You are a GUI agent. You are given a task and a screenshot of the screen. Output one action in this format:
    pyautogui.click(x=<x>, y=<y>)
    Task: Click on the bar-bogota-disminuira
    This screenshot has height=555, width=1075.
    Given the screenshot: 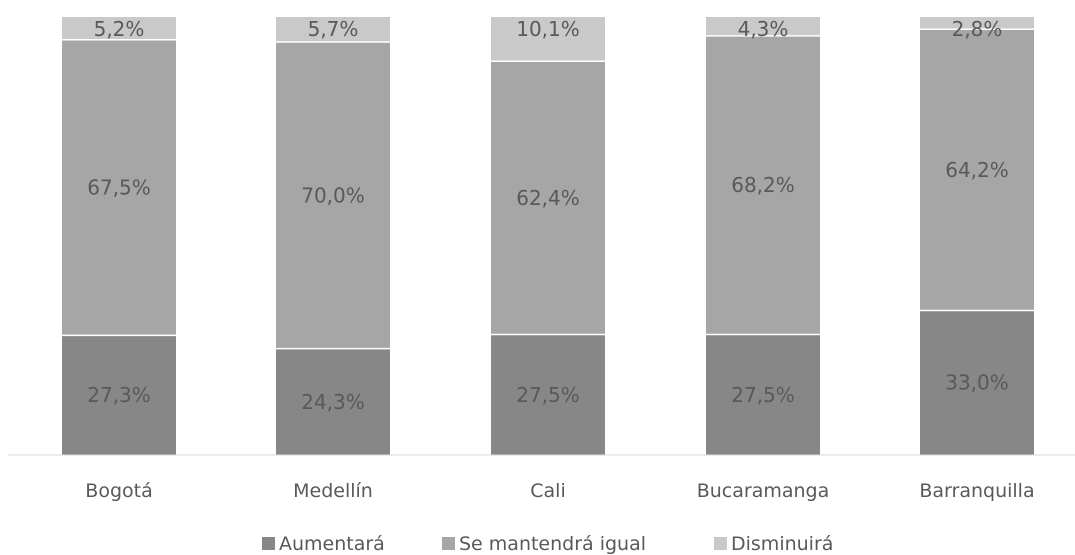 What is the action you would take?
    pyautogui.click(x=119, y=28)
    